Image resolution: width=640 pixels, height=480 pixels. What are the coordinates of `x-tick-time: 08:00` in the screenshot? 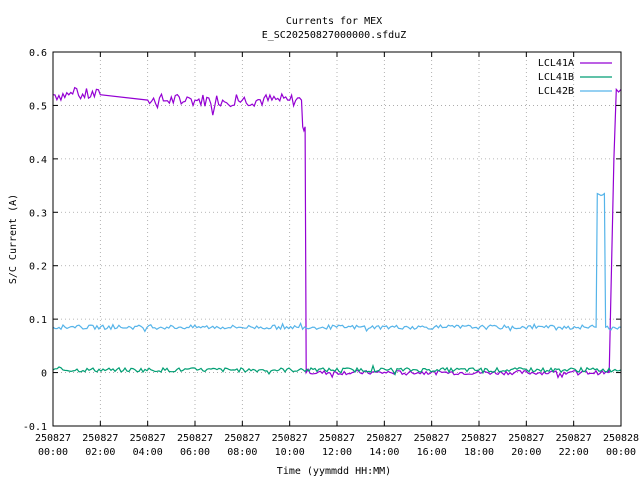 It's located at (242, 452).